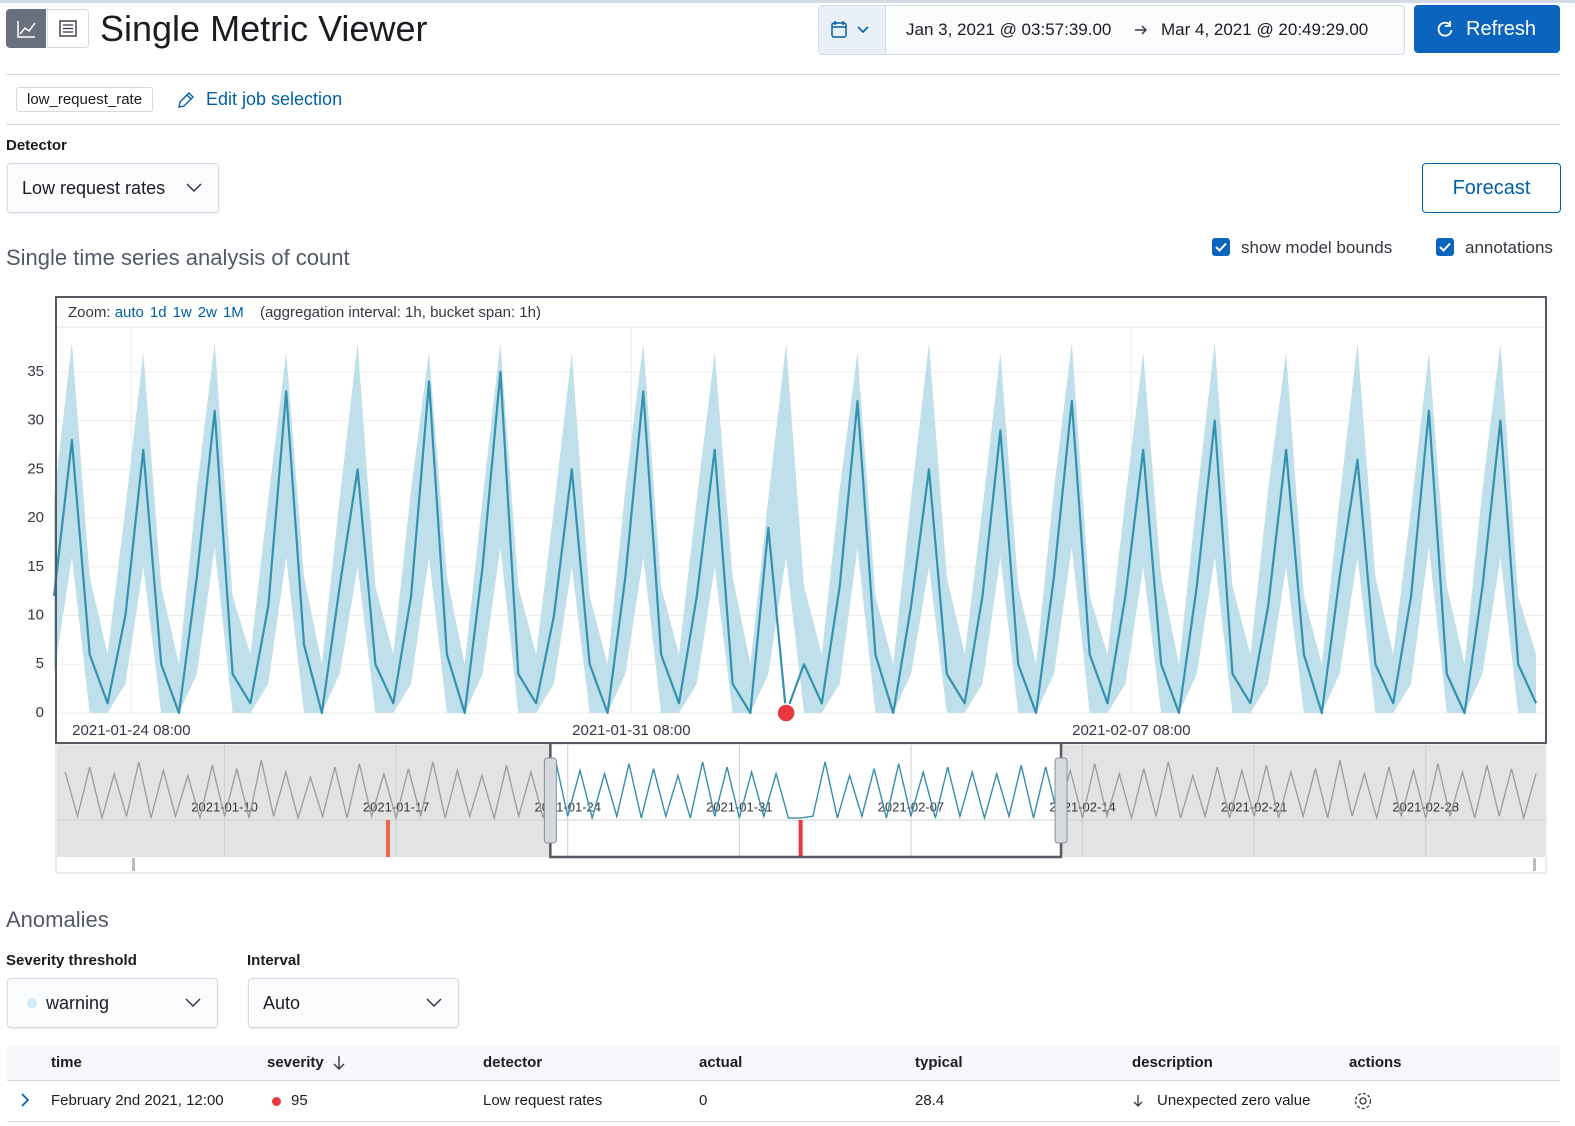  I want to click on severity-value: warning, so click(78, 1003).